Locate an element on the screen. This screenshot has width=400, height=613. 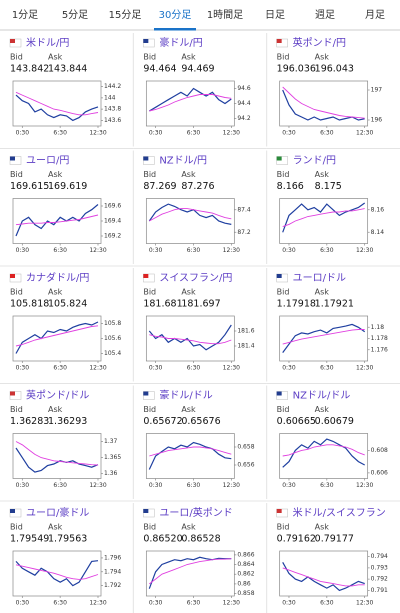
y-tick-label: 0.791 is located at coordinates (379, 590).